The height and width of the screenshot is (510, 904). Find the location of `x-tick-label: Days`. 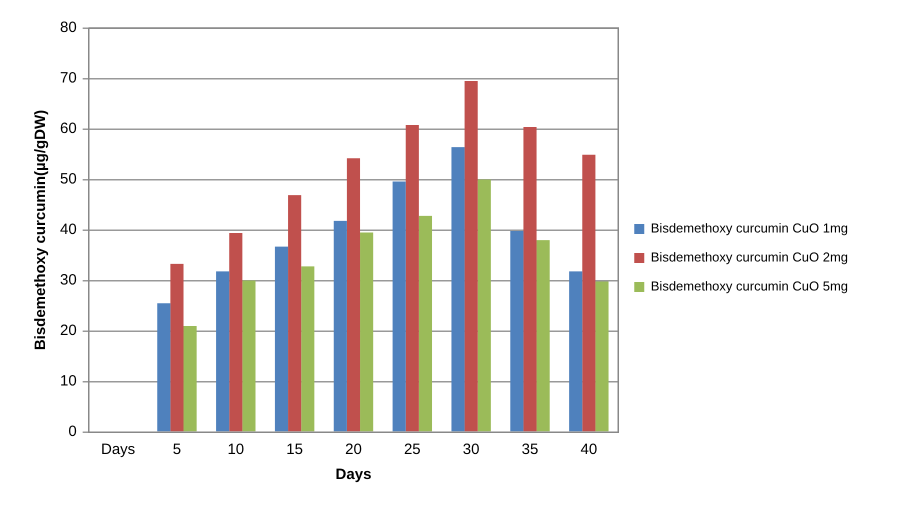

x-tick-label: Days is located at coordinates (118, 449).